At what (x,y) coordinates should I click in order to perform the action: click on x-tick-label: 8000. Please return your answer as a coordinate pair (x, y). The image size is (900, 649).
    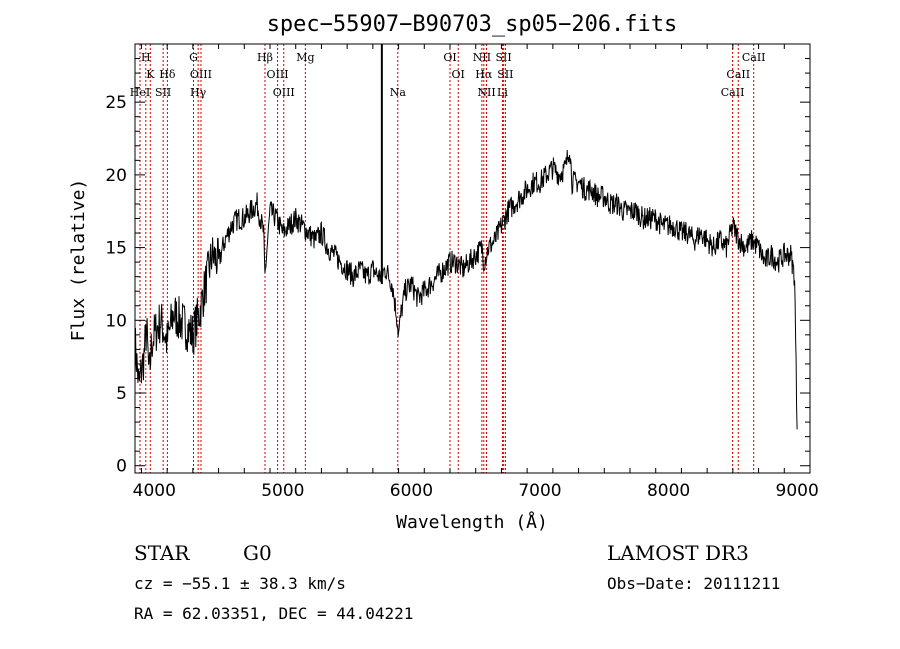
    Looking at the image, I should click on (668, 491).